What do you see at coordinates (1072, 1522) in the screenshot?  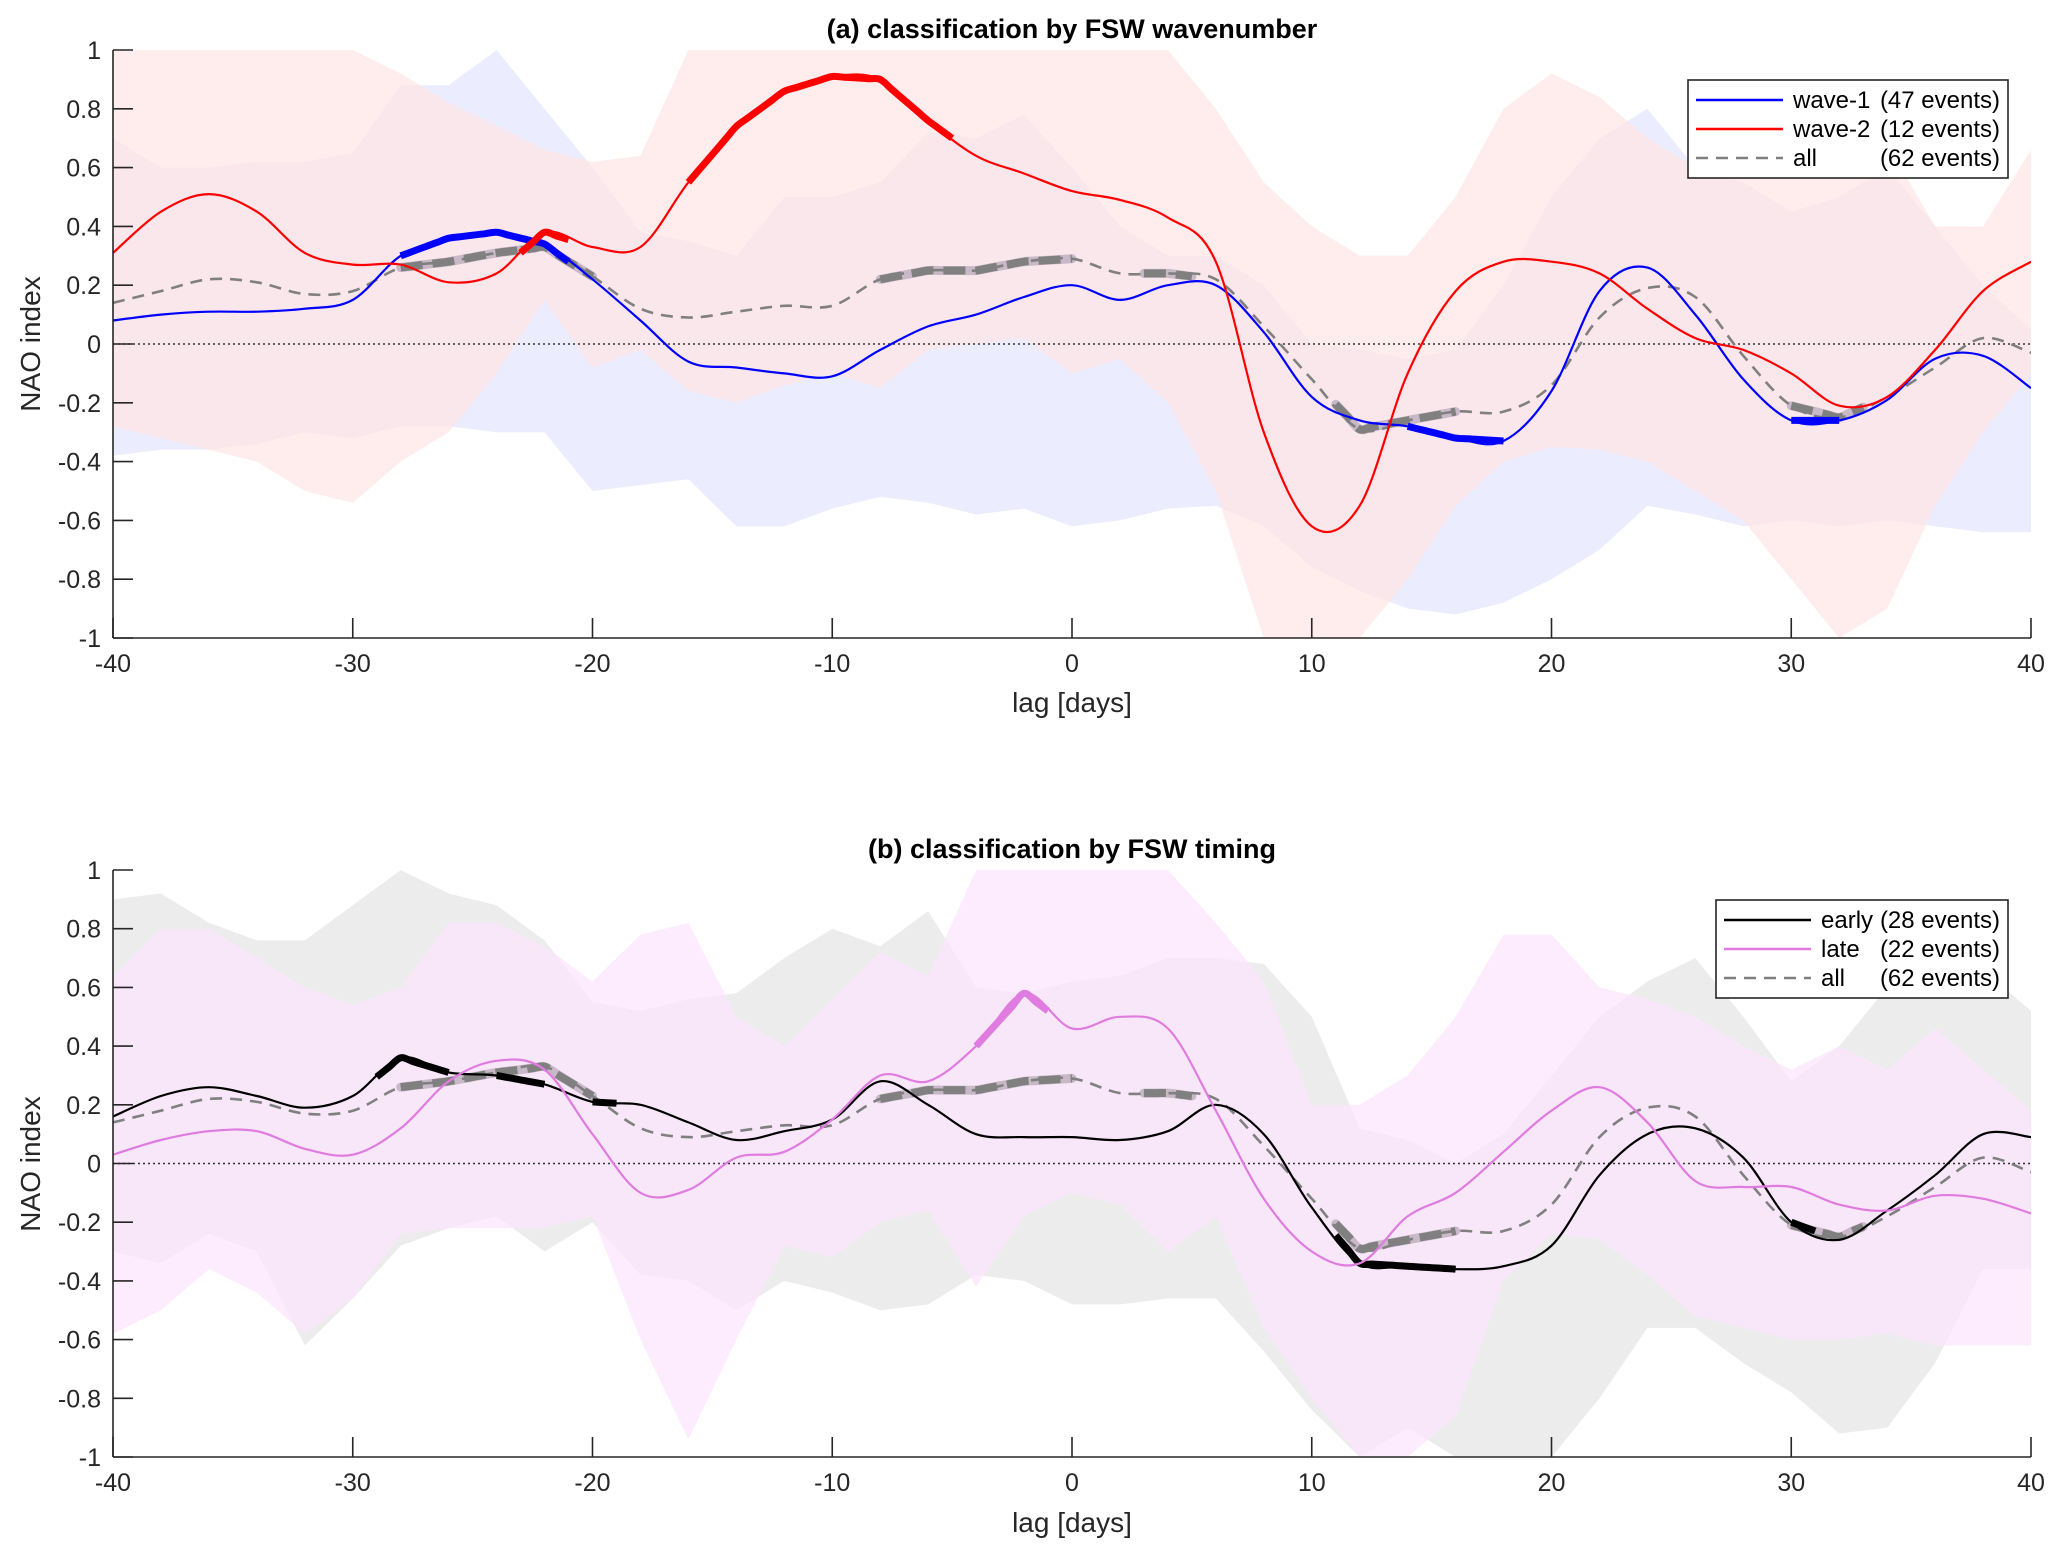 I see `panel-b-xlabel: lag [days]` at bounding box center [1072, 1522].